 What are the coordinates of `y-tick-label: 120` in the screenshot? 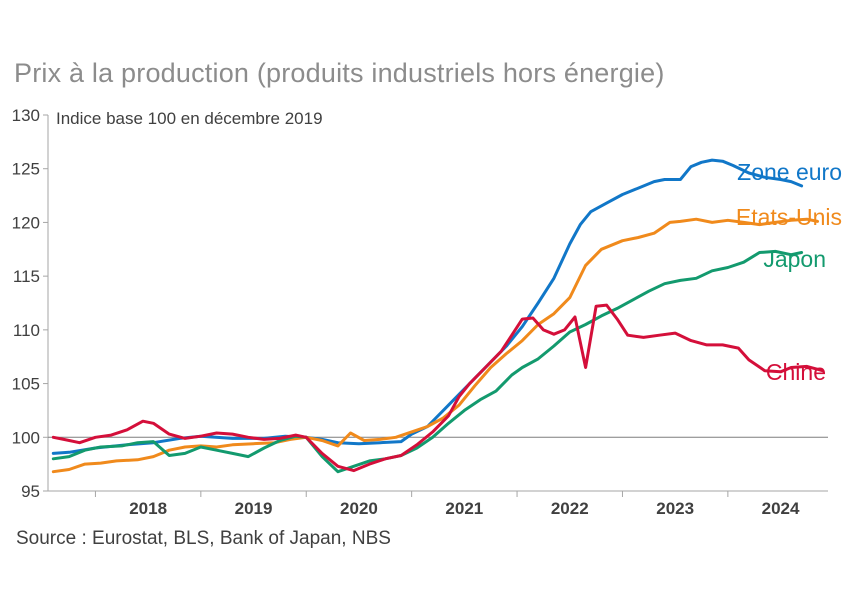 It's located at (26, 222).